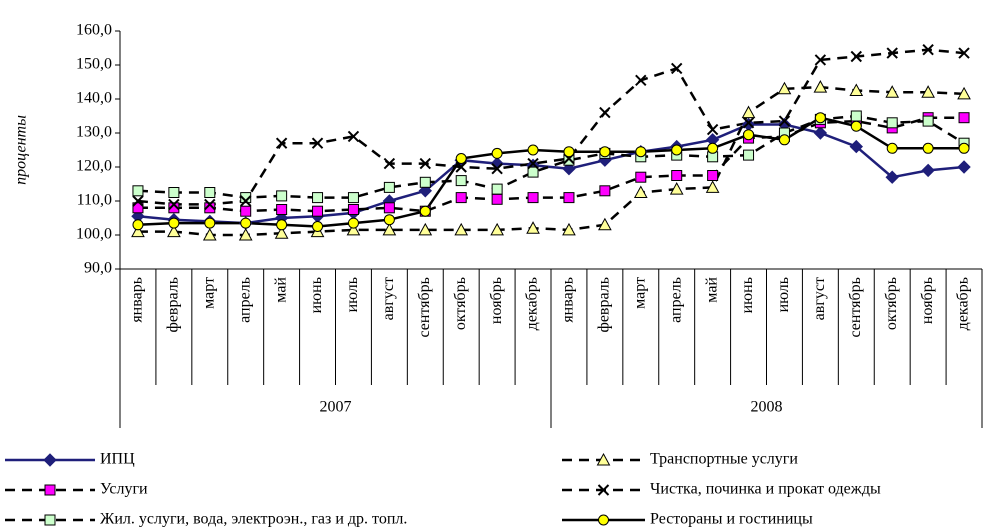 This screenshot has width=984, height=532. Describe the element at coordinates (568, 300) in the screenshot. I see `x-tick-label: январь` at that location.